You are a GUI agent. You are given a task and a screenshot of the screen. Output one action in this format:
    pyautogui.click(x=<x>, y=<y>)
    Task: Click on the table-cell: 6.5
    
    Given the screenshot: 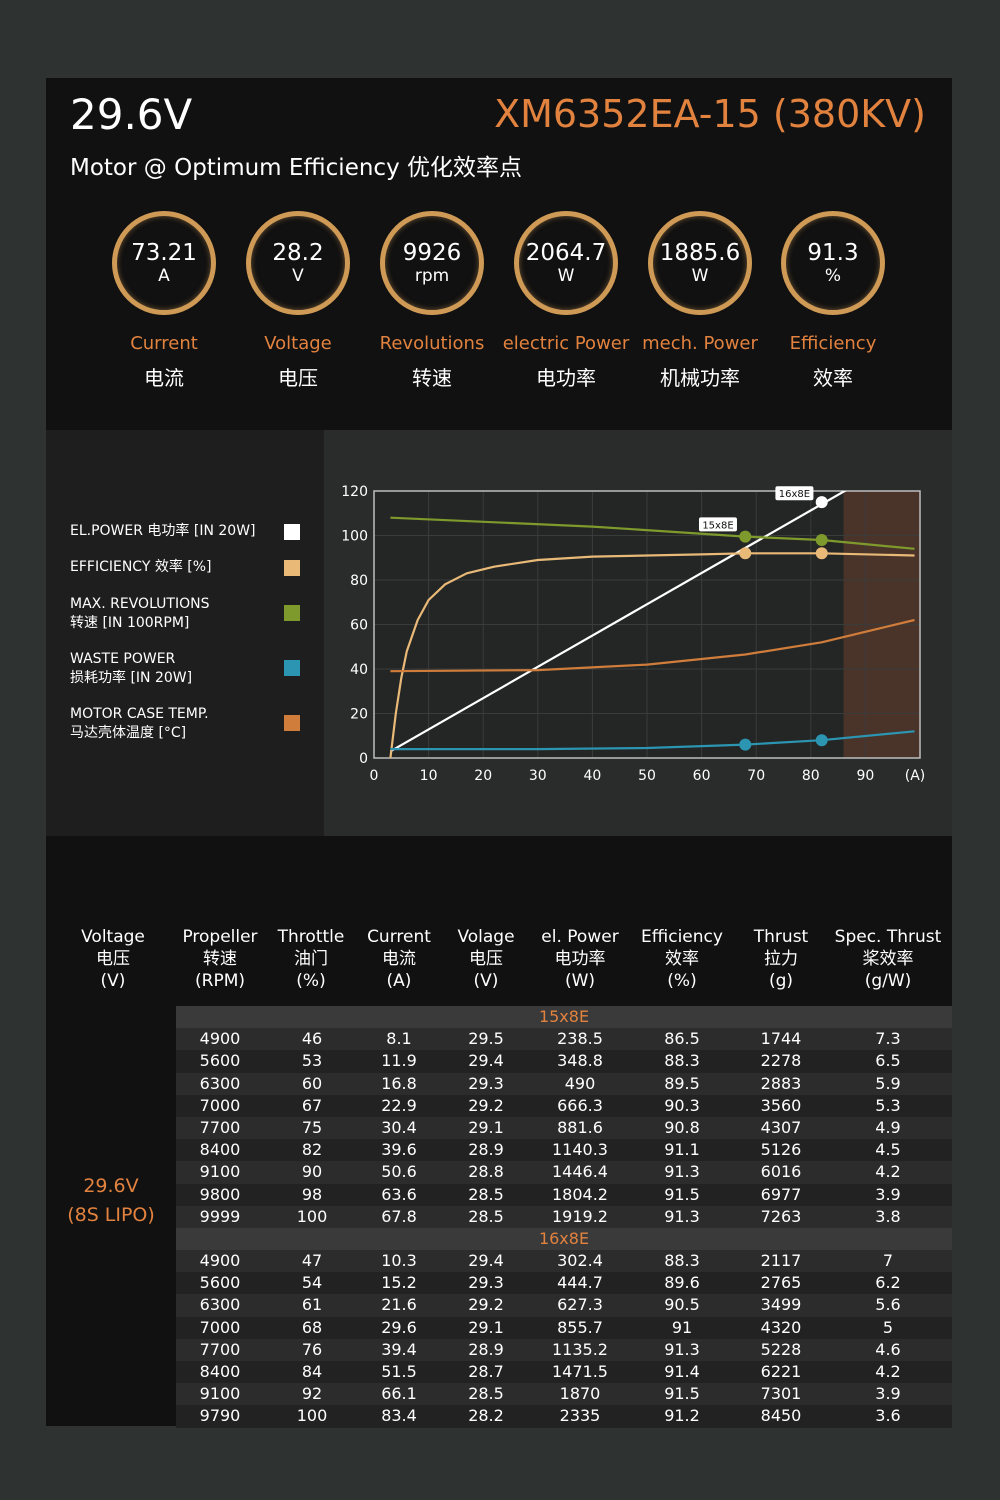 What is the action you would take?
    pyautogui.click(x=888, y=1061)
    